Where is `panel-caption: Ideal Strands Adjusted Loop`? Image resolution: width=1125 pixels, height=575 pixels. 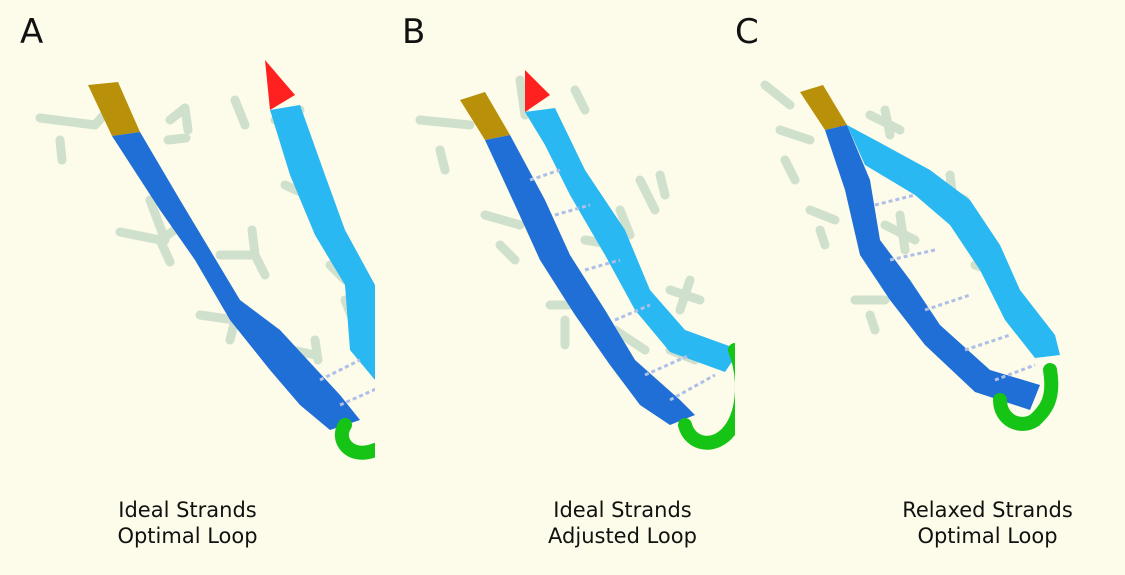
panel-caption: Ideal Strands Adjusted Loop is located at coordinates (622, 523).